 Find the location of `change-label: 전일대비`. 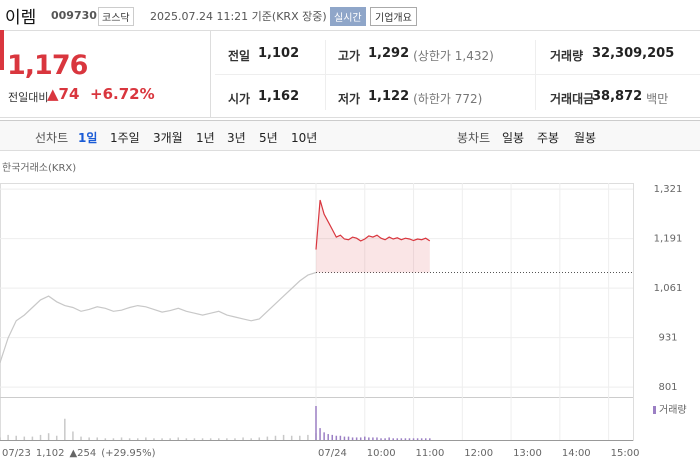

change-label: 전일대비 is located at coordinates (28, 97).